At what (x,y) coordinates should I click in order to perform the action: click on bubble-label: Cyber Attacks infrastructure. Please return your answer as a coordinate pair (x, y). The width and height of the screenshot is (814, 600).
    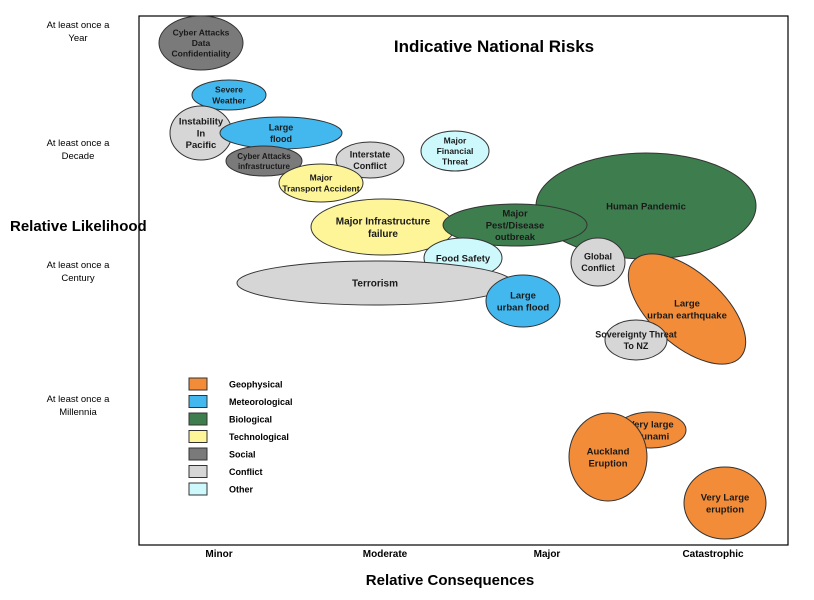
    Looking at the image, I should click on (264, 161).